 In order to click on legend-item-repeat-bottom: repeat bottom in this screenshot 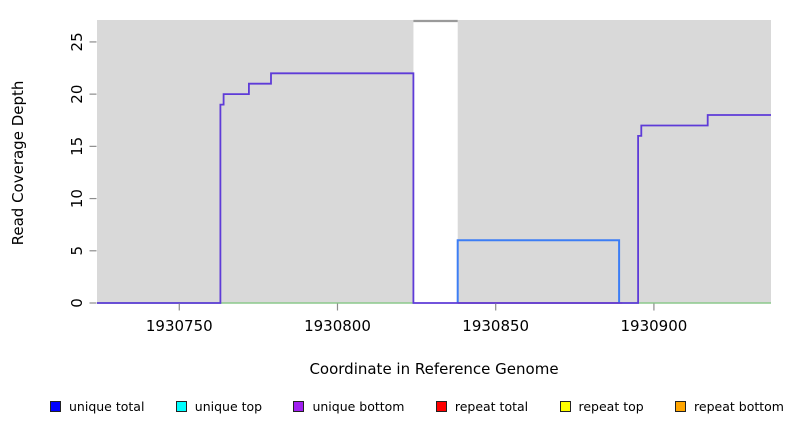, I will do `click(729, 406)`.